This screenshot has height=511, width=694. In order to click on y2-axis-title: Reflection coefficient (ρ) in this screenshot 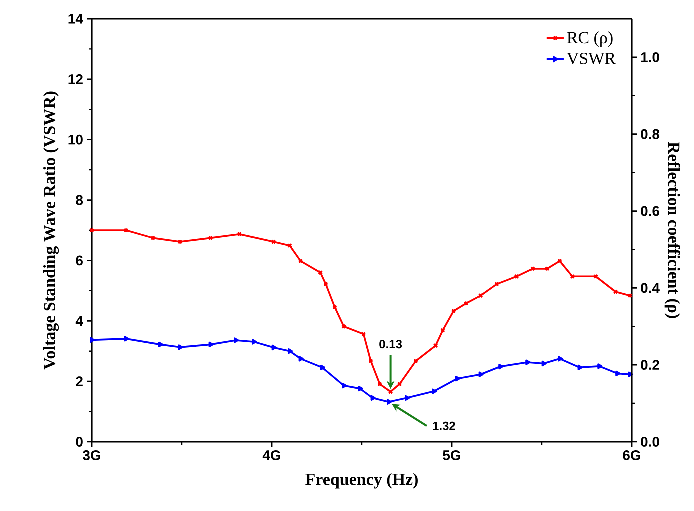, I will do `click(672, 230)`.